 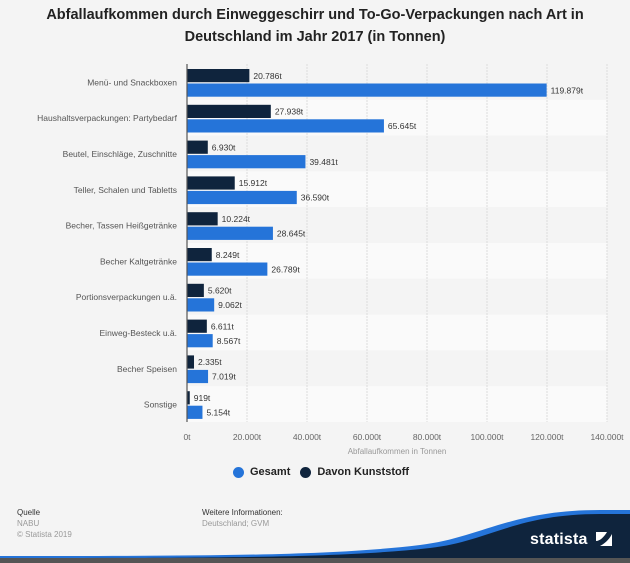 What do you see at coordinates (224, 147) in the screenshot?
I see `data-label: 6.930t` at bounding box center [224, 147].